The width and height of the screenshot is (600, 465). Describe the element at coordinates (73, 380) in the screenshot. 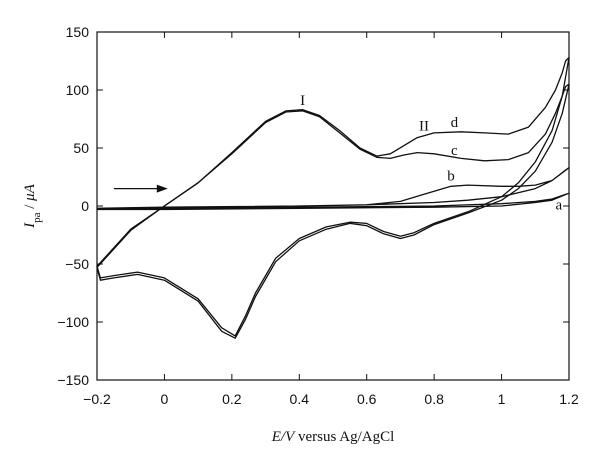

I see `y-tick-label: −150` at that location.